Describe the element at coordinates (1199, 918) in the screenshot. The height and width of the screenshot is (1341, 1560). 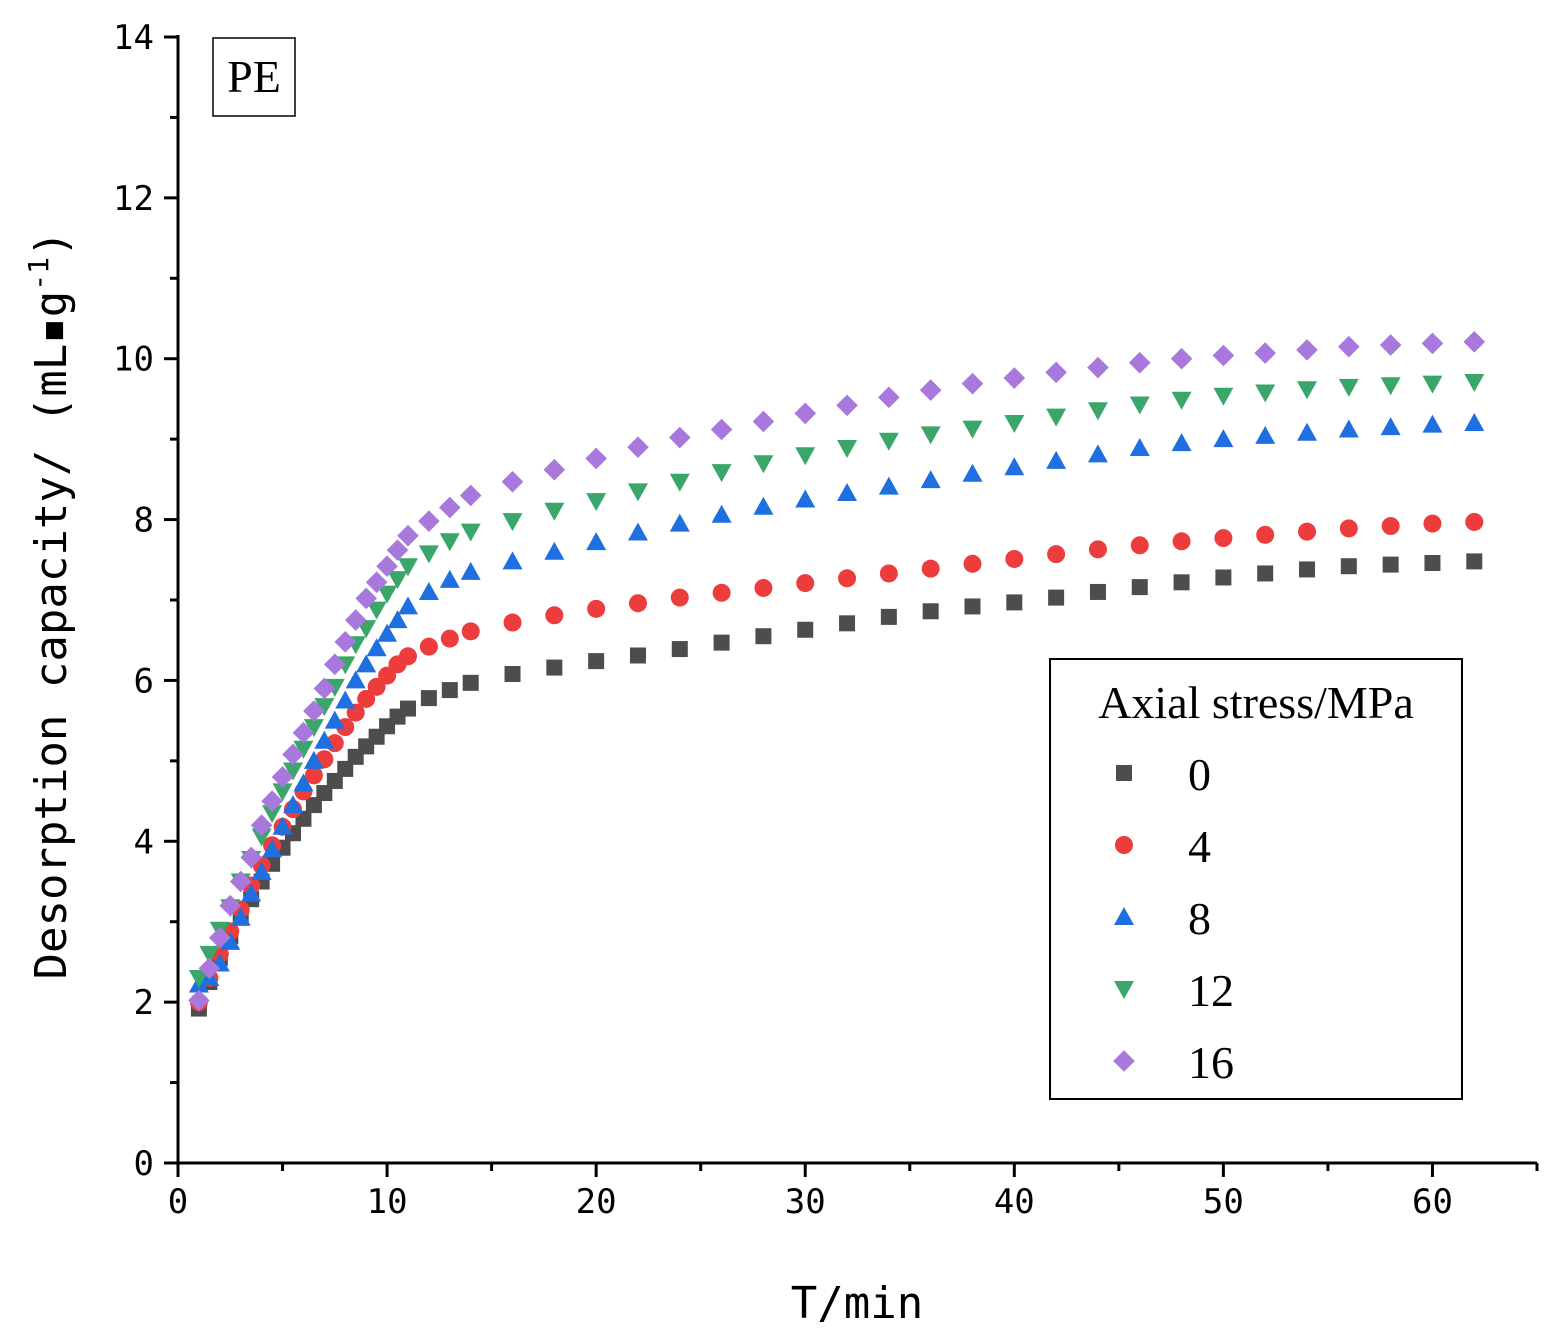
I see `legend-label-8: 8` at that location.